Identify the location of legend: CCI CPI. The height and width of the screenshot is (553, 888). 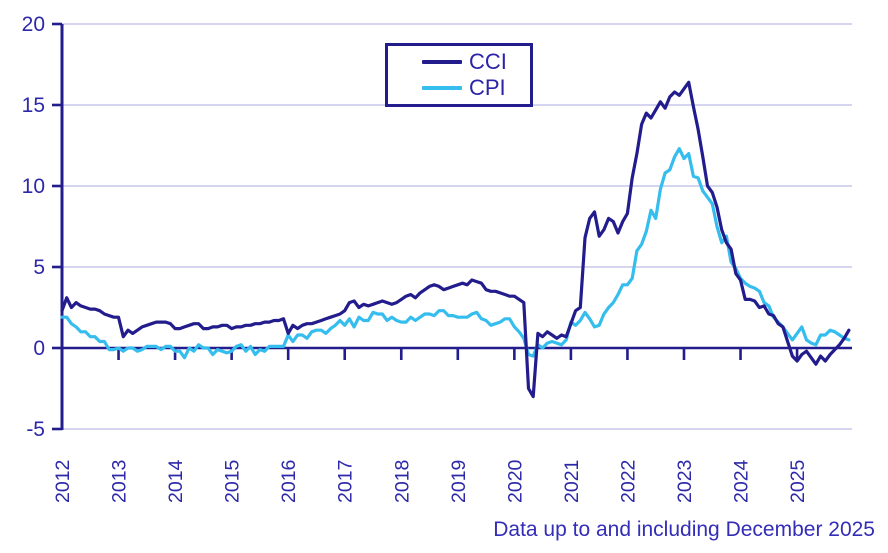
(459, 75).